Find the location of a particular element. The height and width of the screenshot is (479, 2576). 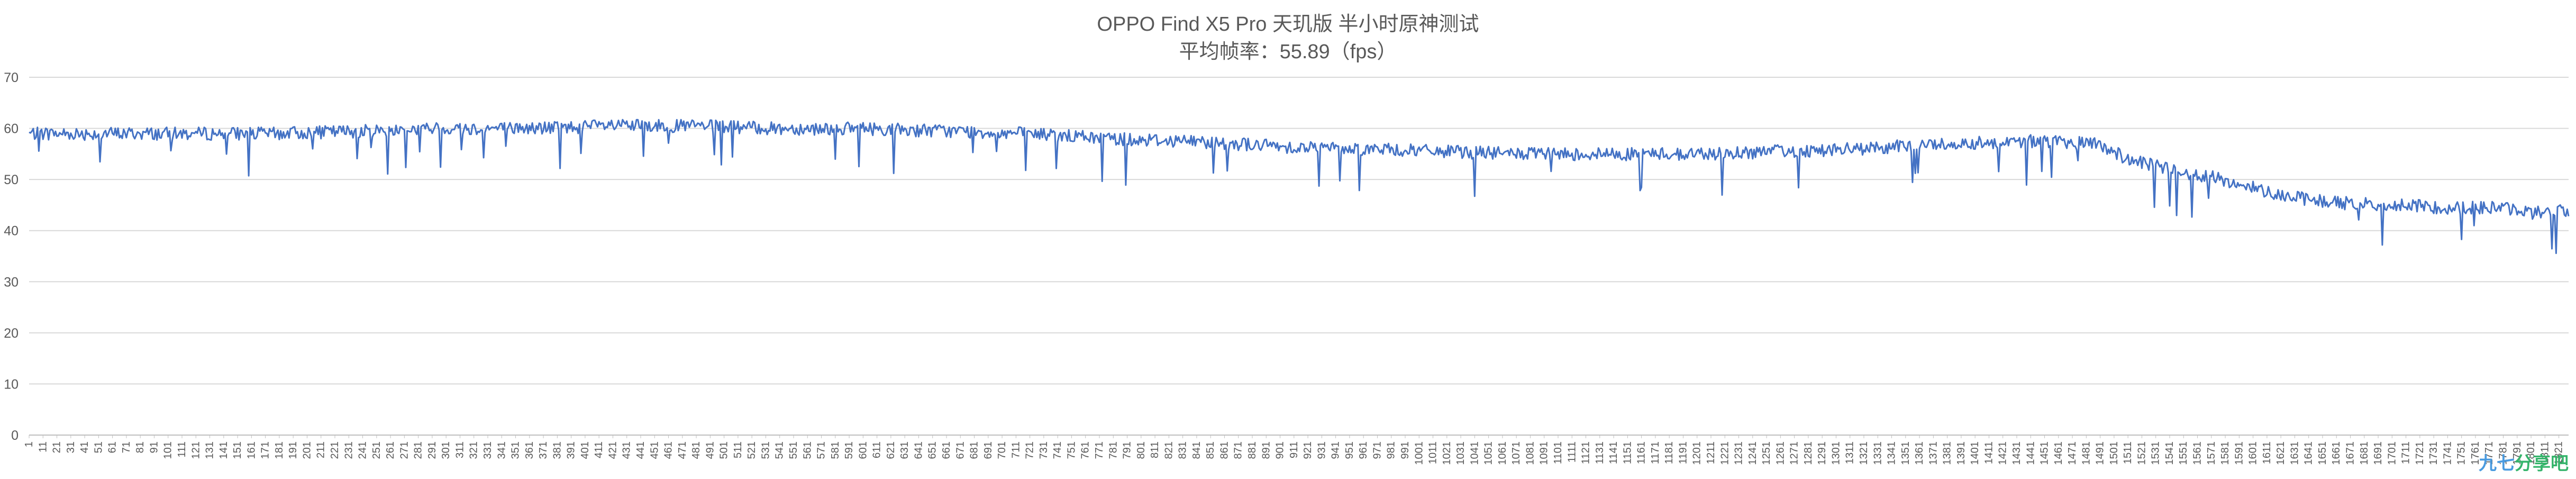

x-tick-label: 1701 is located at coordinates (2392, 453).